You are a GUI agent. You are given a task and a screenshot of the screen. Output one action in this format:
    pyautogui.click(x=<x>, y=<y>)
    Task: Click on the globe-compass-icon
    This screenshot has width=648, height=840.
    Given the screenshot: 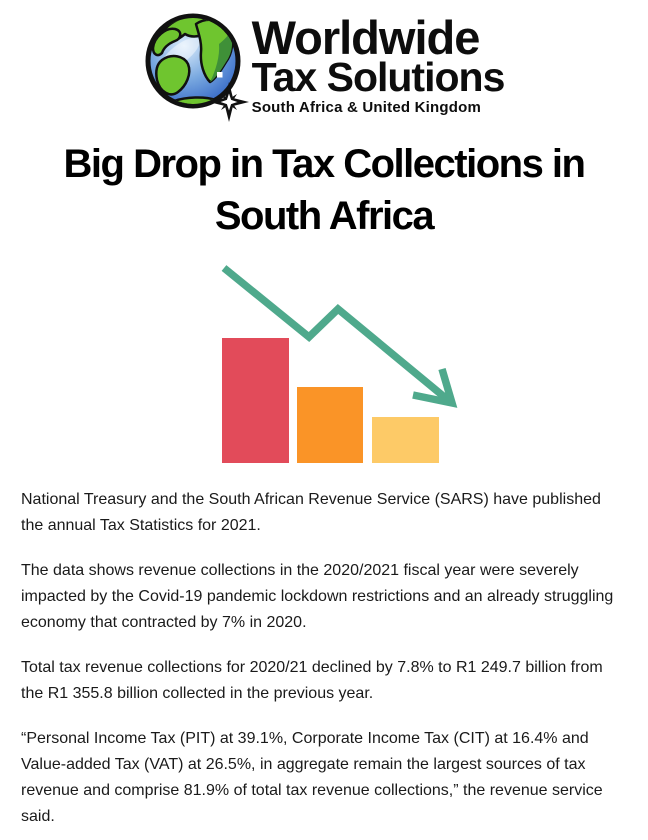 What is the action you would take?
    pyautogui.click(x=197, y=67)
    